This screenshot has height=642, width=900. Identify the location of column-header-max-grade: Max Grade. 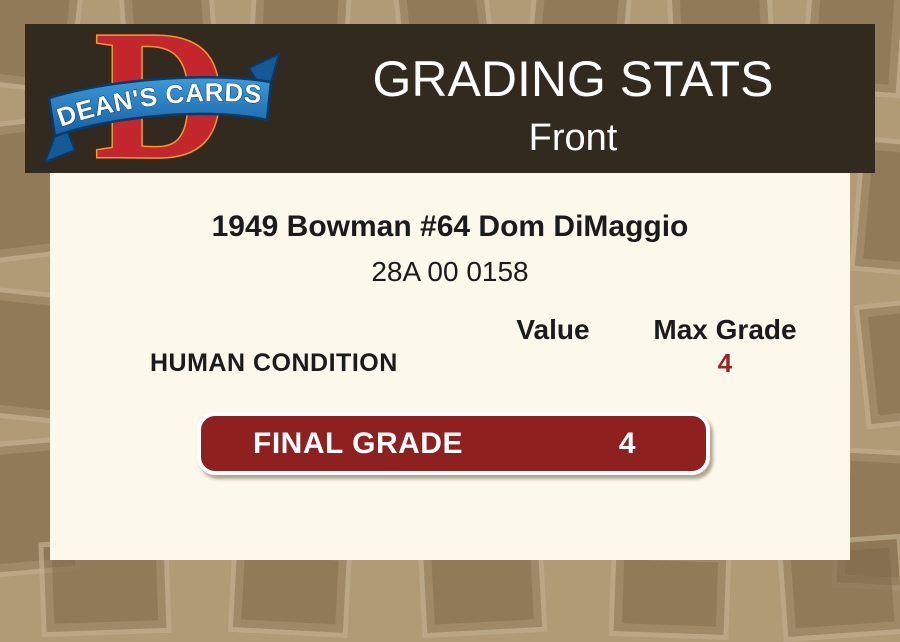
(725, 329).